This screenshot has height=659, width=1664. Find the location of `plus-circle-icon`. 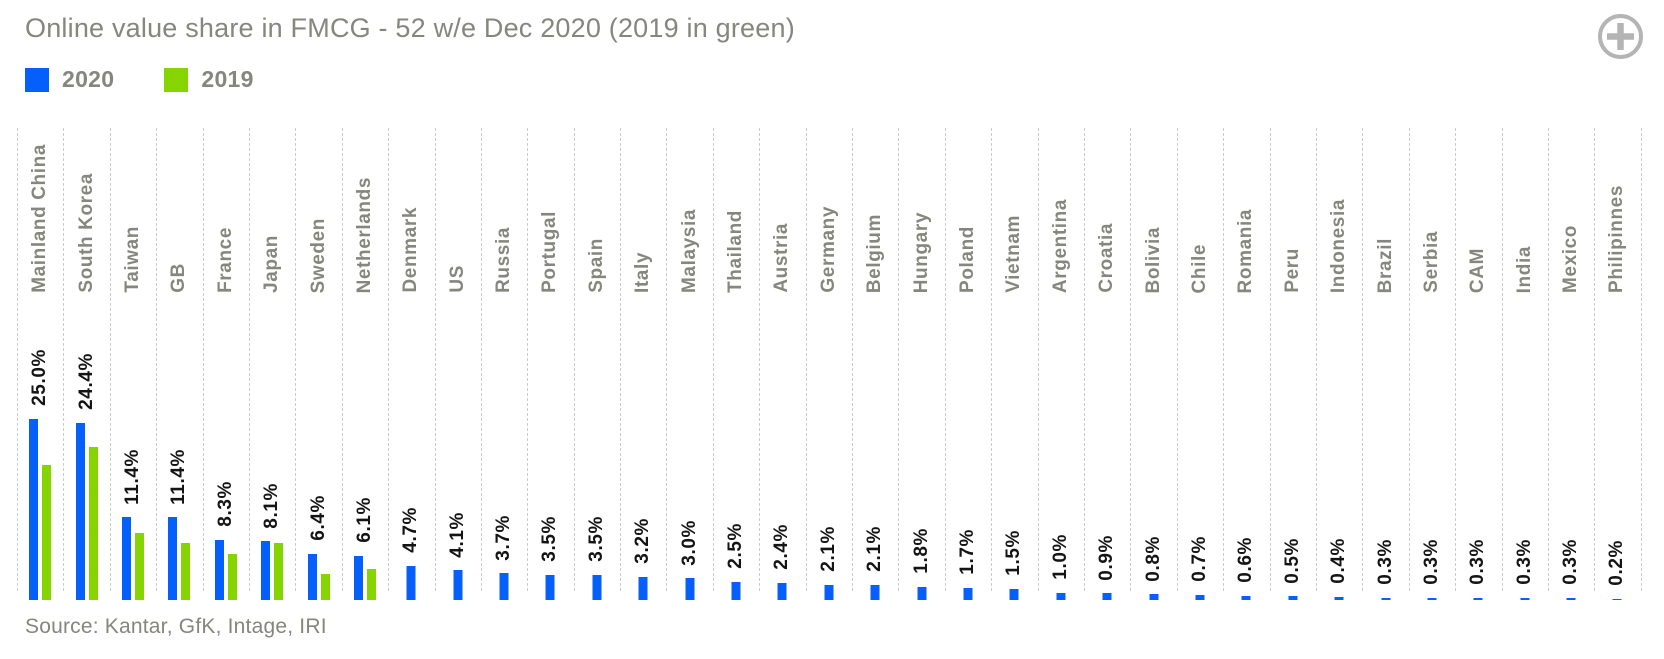

plus-circle-icon is located at coordinates (1620, 36).